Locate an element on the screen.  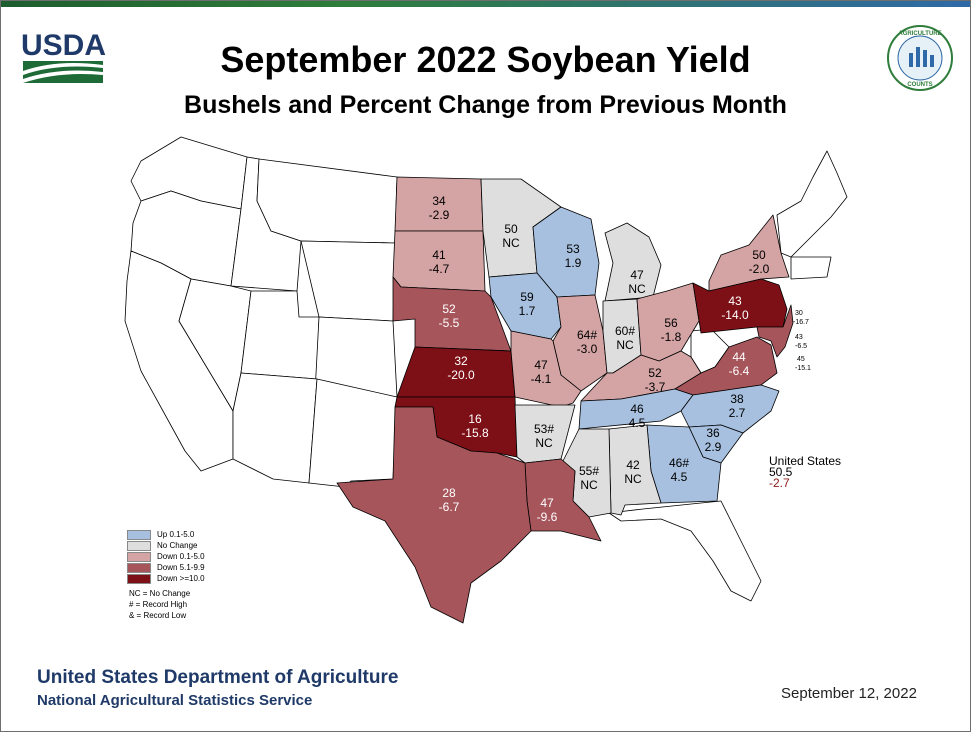
state-label-TN: 46 4.5 is located at coordinates (637, 416).